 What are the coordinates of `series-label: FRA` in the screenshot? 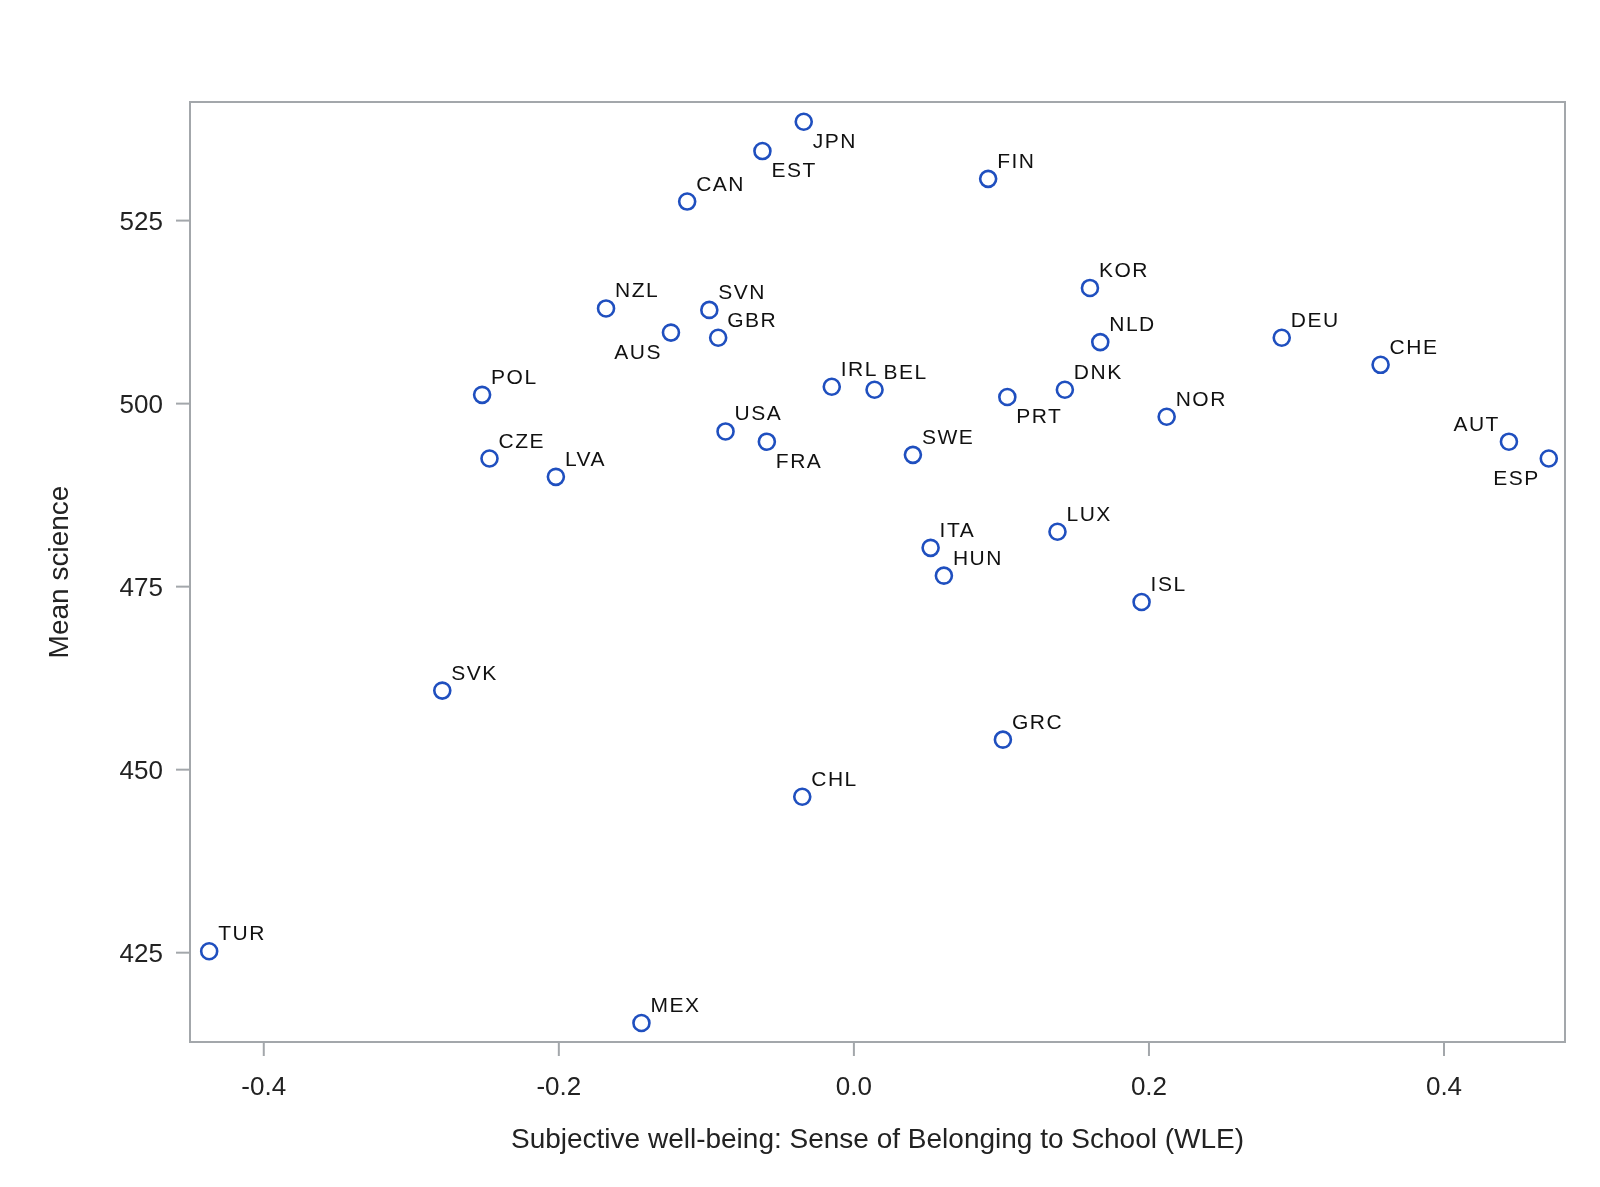 It's located at (799, 460).